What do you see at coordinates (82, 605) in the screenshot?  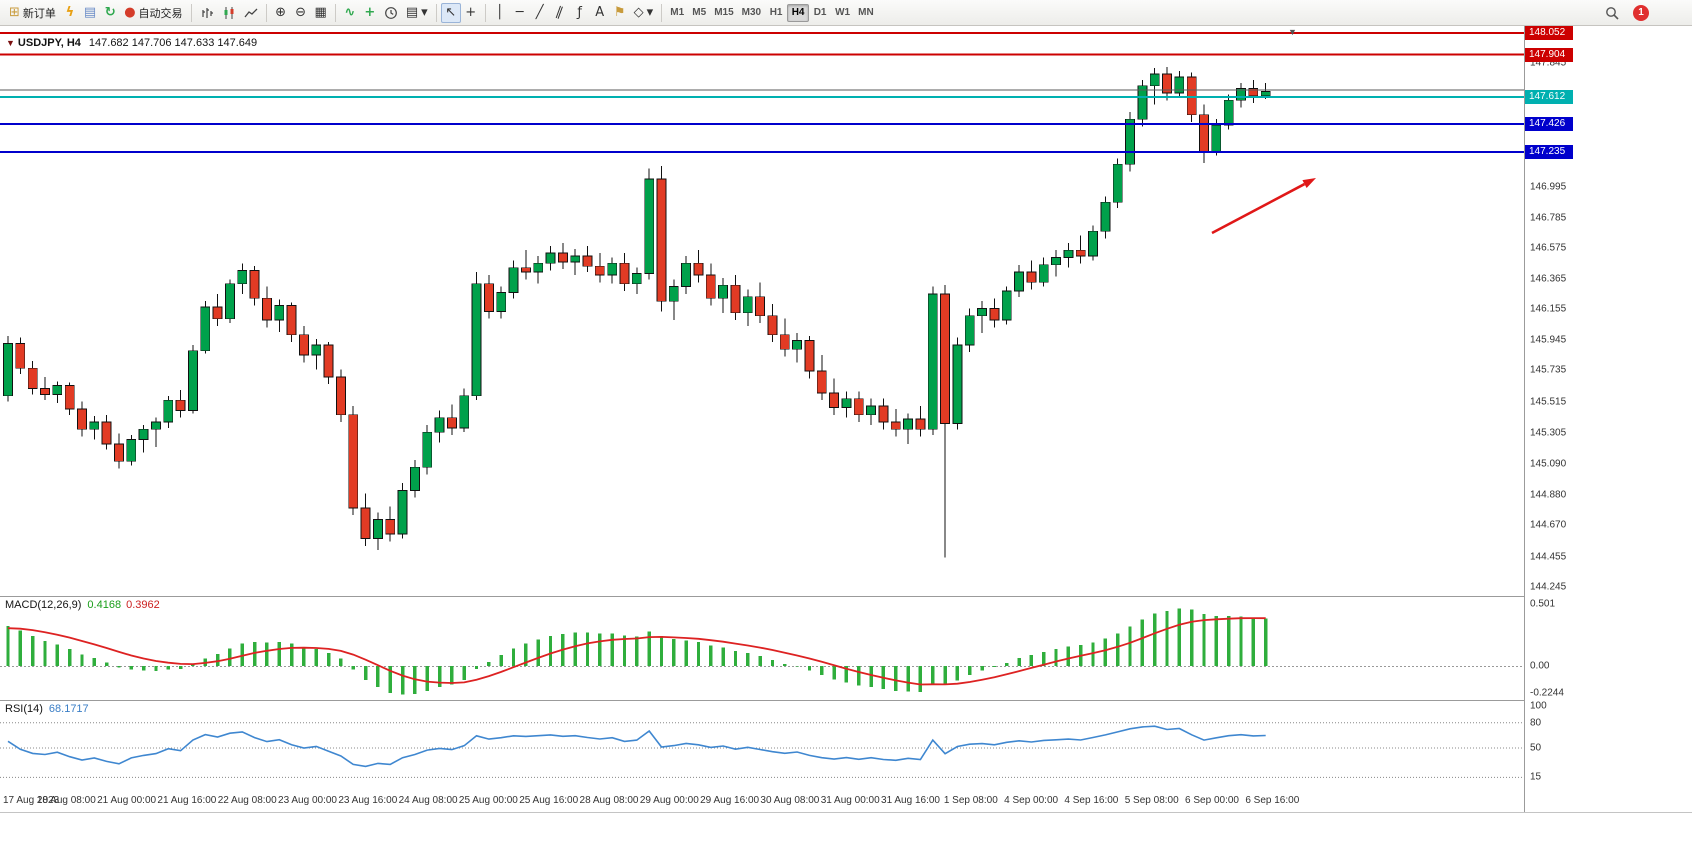 I see `macd-label: MACD(12,26,9) 0.4168 0.3962` at bounding box center [82, 605].